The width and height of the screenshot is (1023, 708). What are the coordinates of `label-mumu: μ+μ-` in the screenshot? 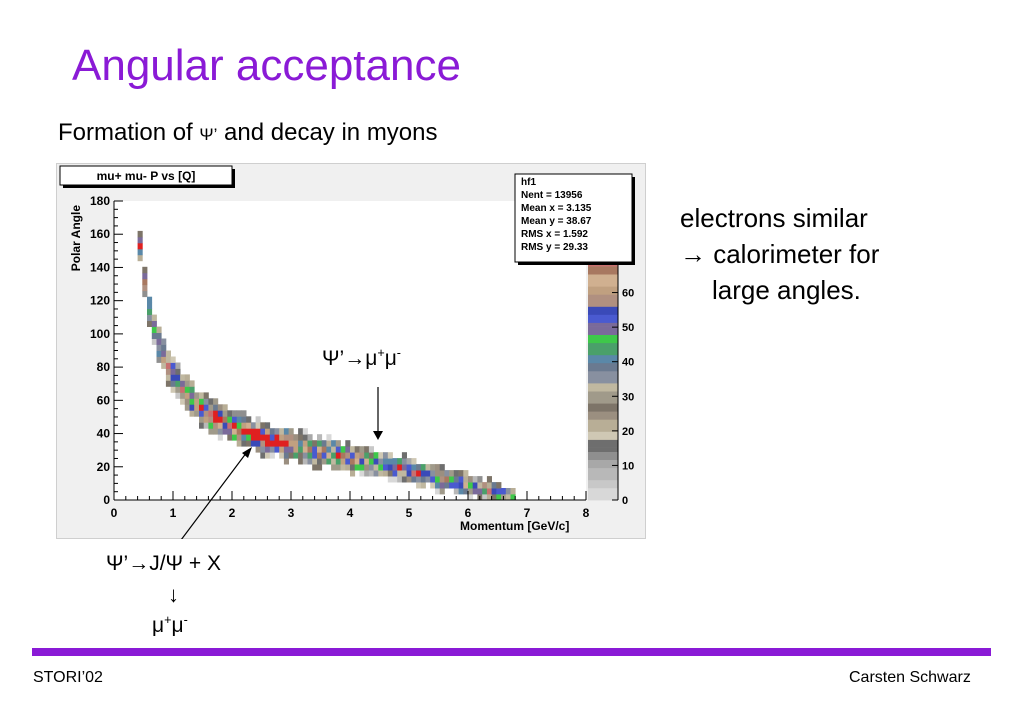 It's located at (170, 626).